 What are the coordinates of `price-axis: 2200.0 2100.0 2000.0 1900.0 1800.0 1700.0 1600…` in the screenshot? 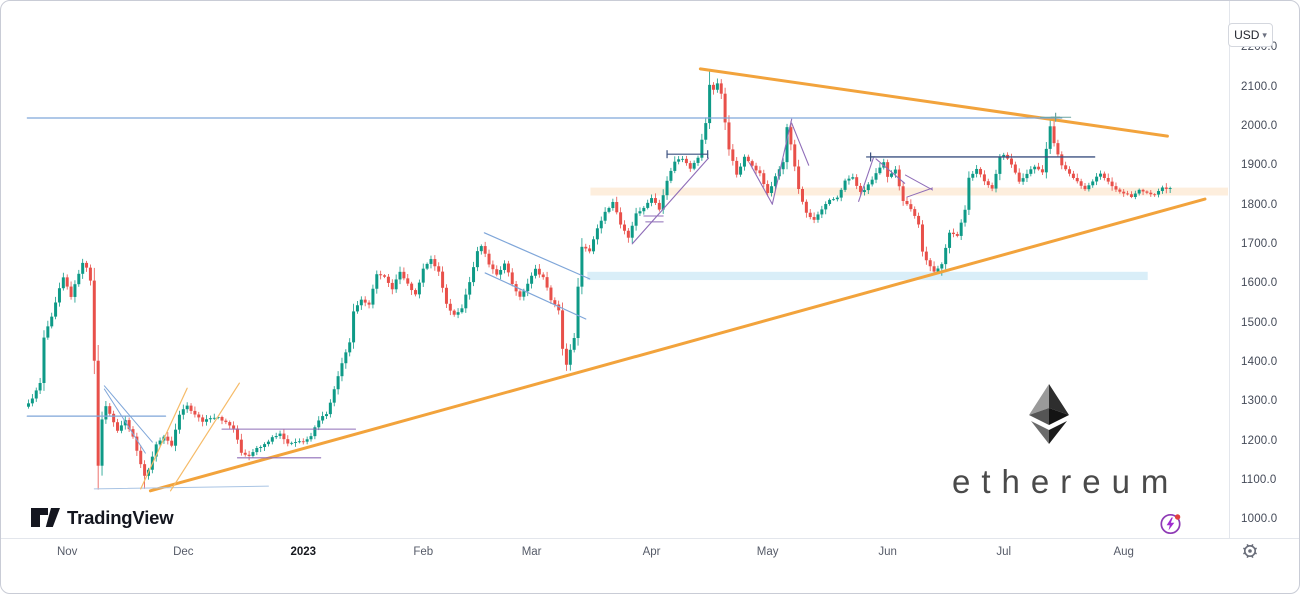 It's located at (1264, 269).